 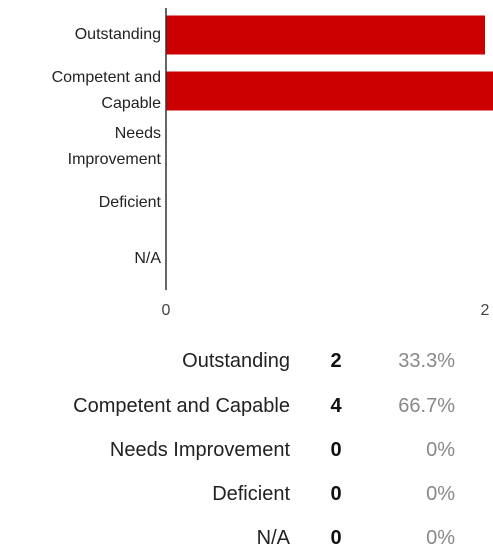 What do you see at coordinates (485, 310) in the screenshot?
I see `x-tick-label: 2` at bounding box center [485, 310].